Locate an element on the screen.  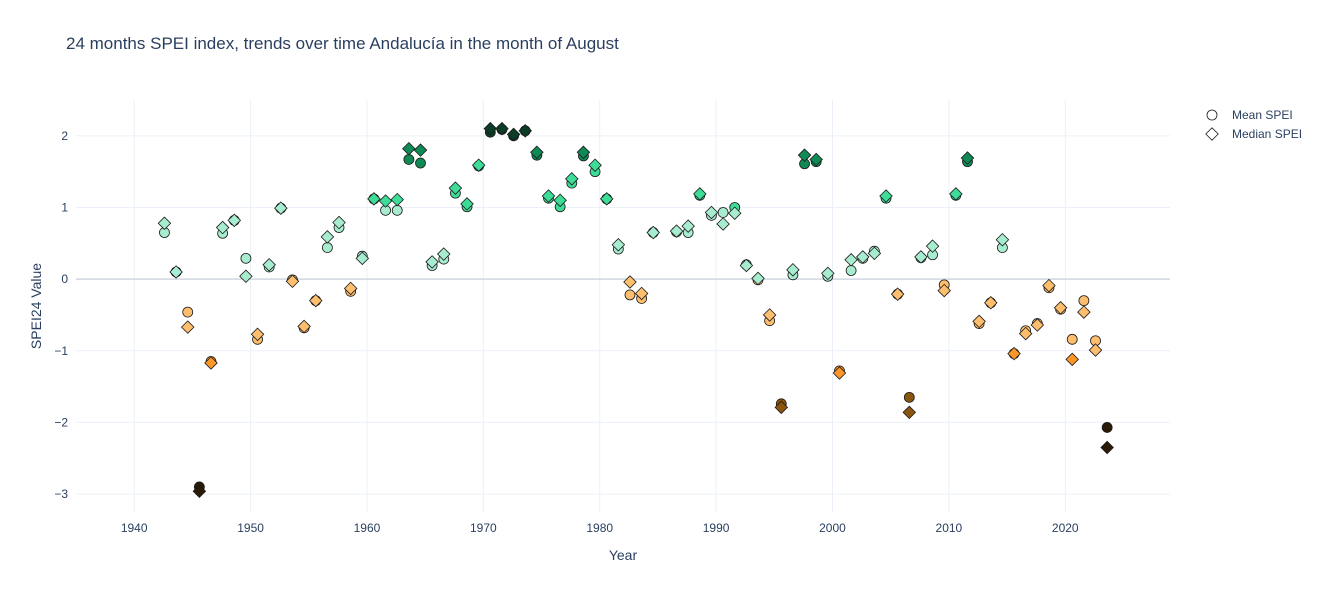
legend-item-diamond: Median SPEI is located at coordinates (1253, 134).